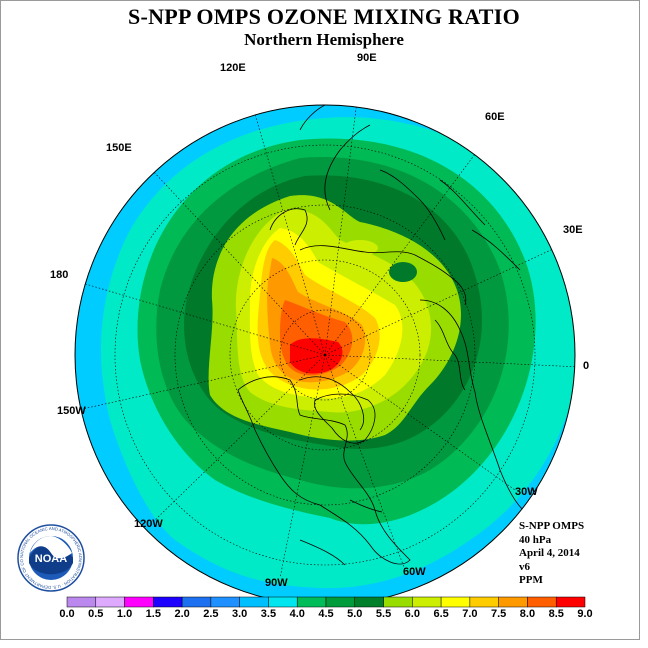  I want to click on colorbar-tick-label: 8.5, so click(556, 614).